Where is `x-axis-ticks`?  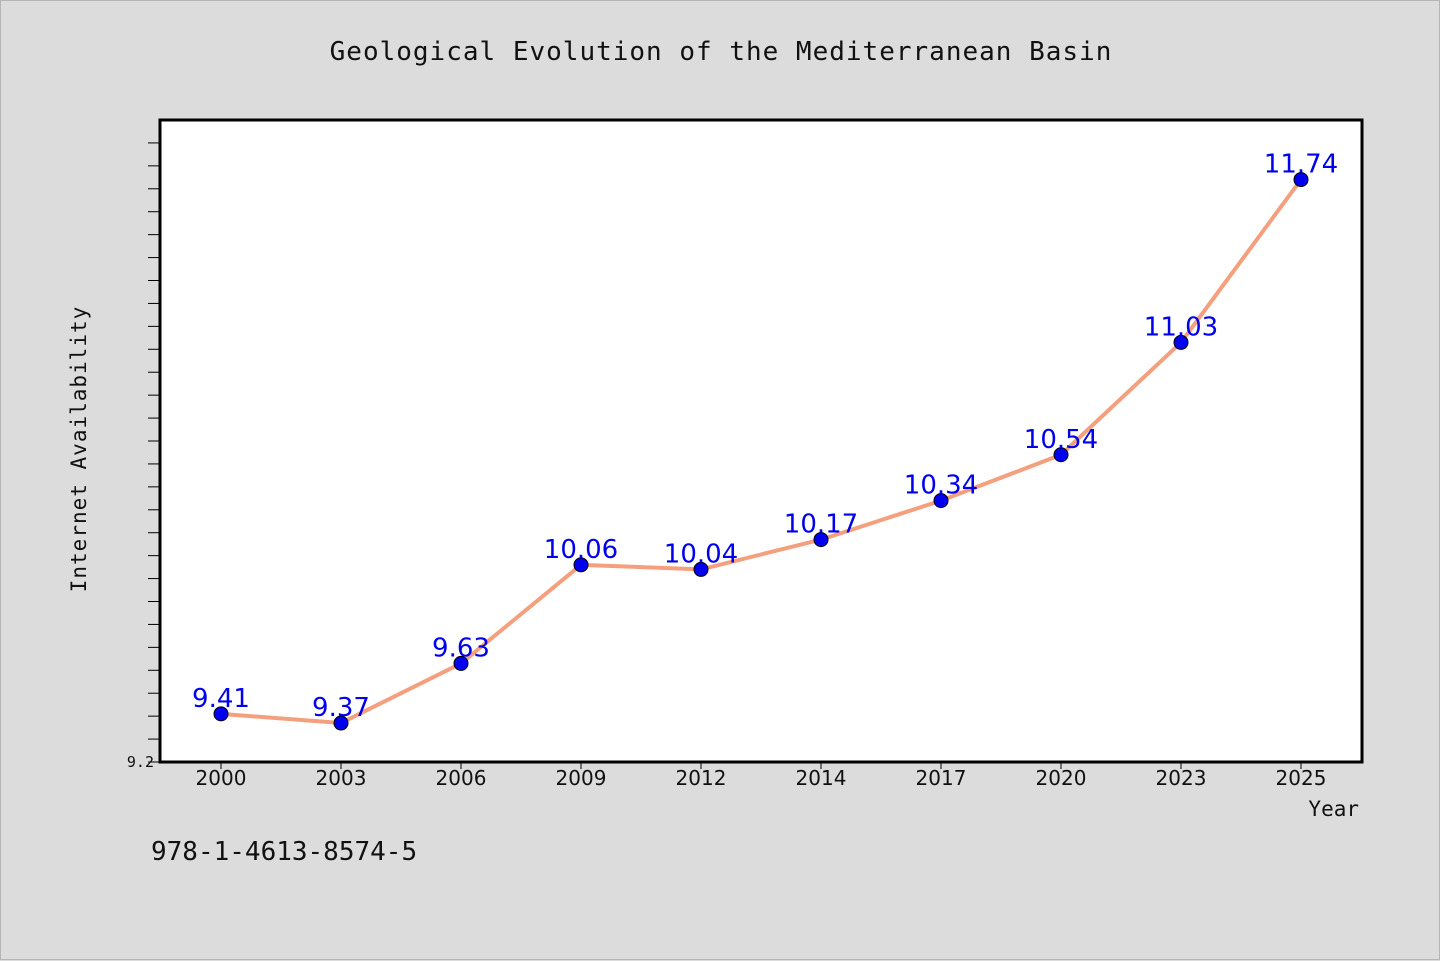 x-axis-ticks is located at coordinates (761, 765).